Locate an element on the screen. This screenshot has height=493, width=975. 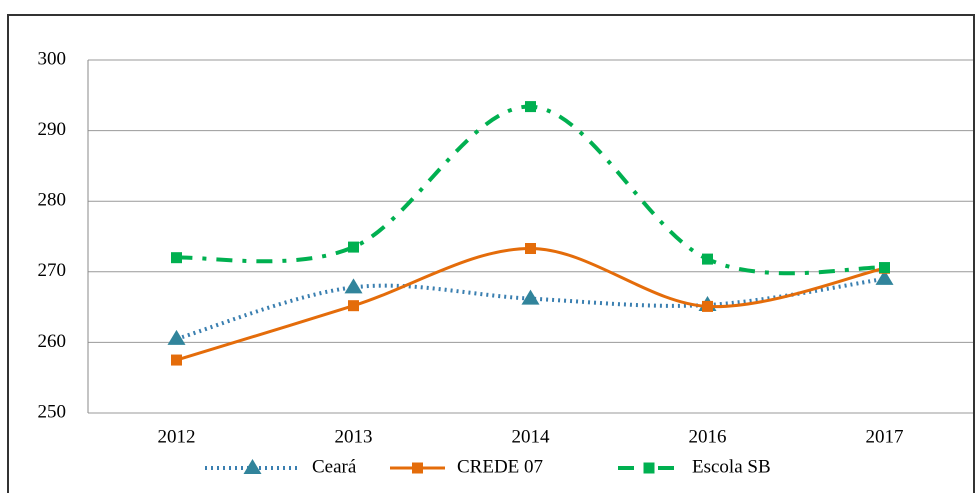
x-tick-label: 2013 is located at coordinates (354, 436).